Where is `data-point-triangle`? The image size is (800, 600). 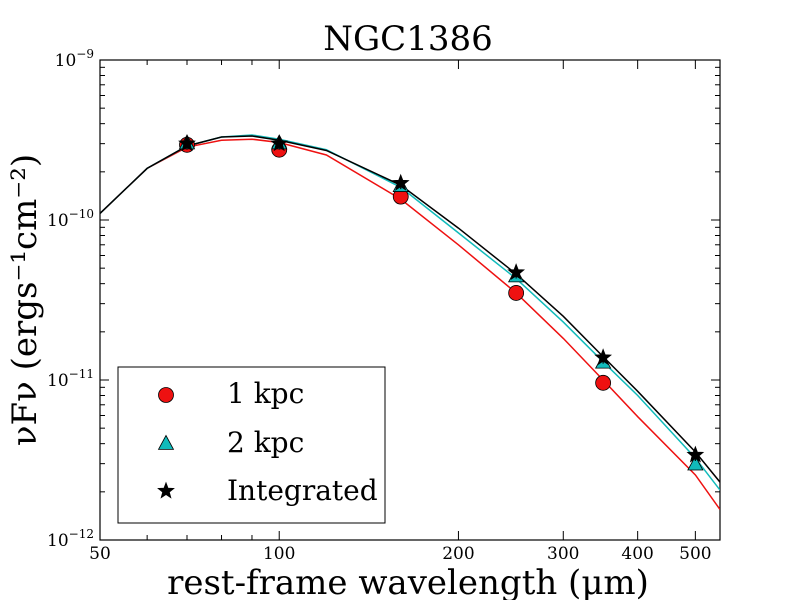
data-point-triangle is located at coordinates (695, 463).